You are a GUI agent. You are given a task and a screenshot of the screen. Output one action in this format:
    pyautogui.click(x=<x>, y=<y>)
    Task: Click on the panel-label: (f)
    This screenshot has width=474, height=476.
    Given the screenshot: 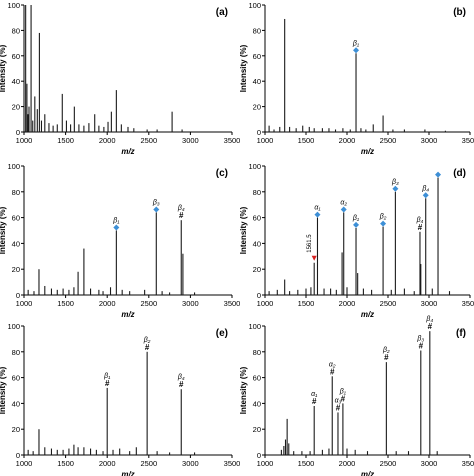 What is the action you would take?
    pyautogui.click(x=461, y=333)
    